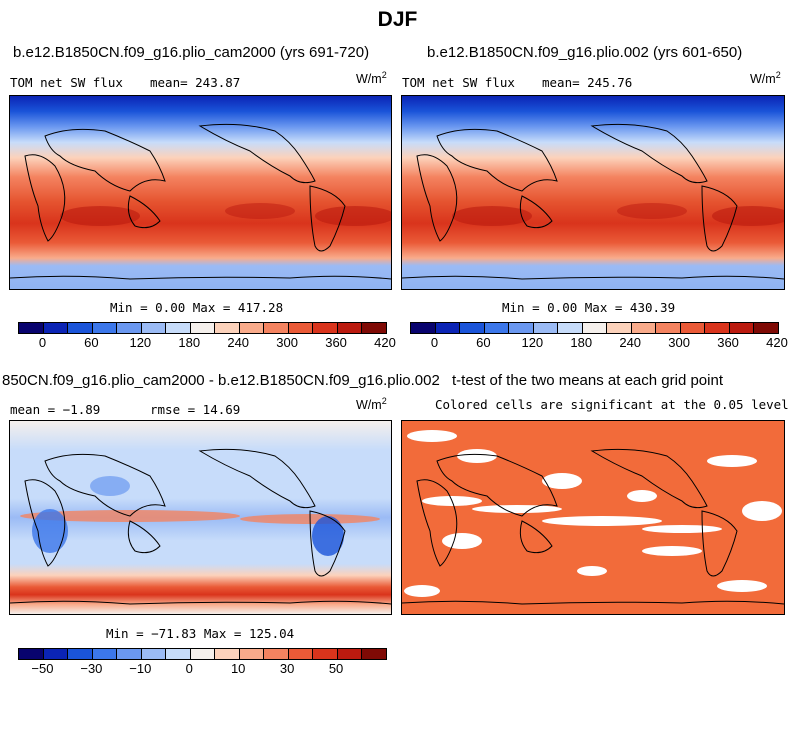 This screenshot has height=733, width=795. I want to click on panel1-colorbar, so click(202, 328).